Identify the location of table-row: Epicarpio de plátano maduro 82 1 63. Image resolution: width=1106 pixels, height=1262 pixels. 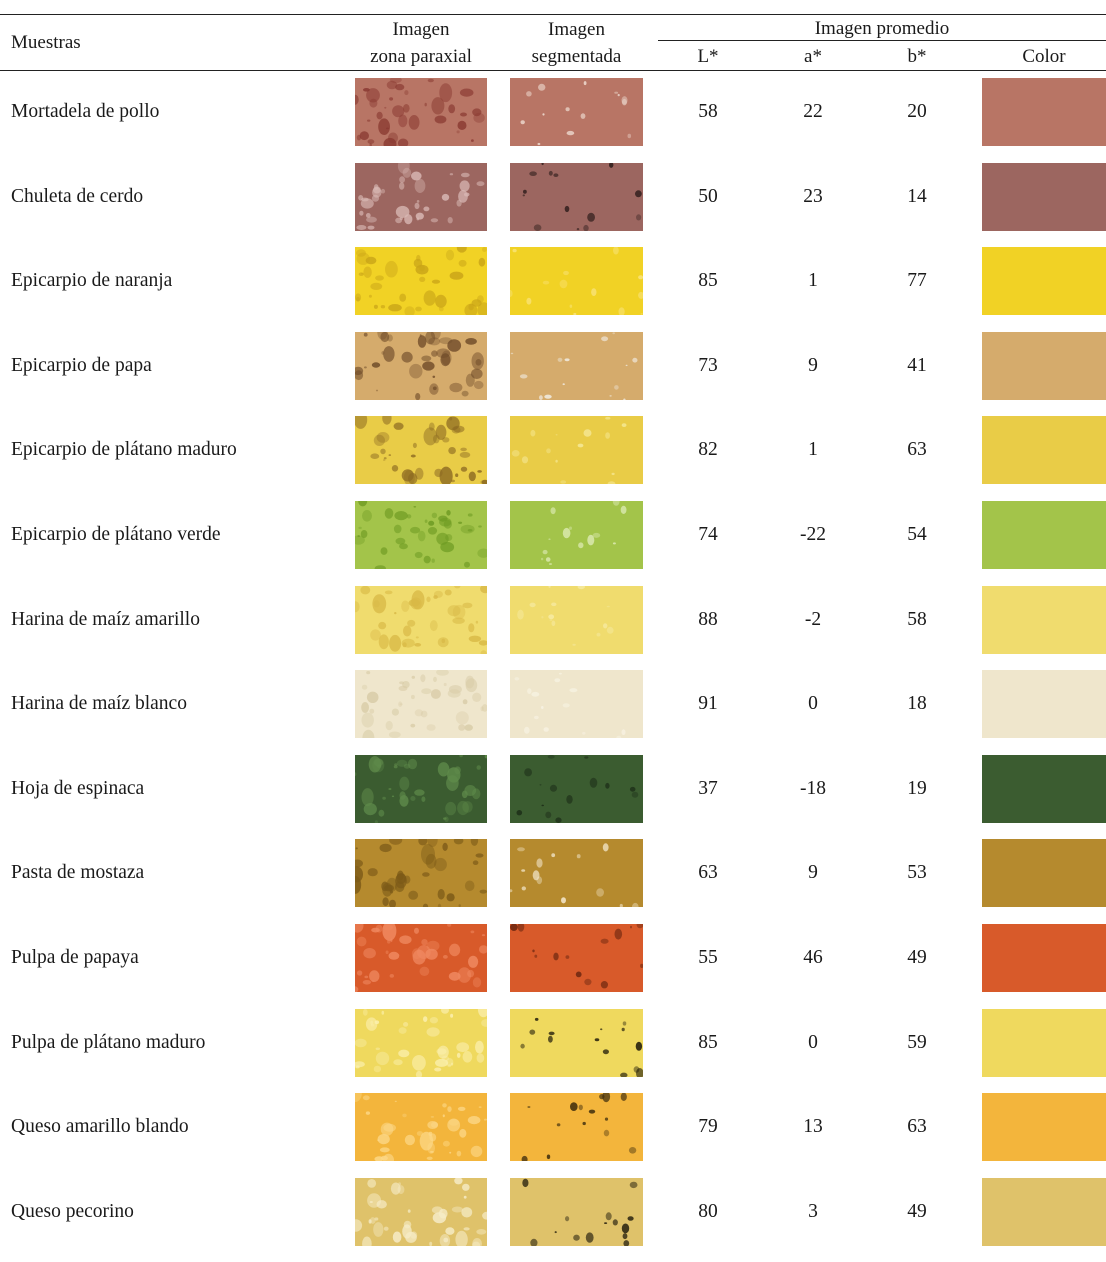
(553, 458).